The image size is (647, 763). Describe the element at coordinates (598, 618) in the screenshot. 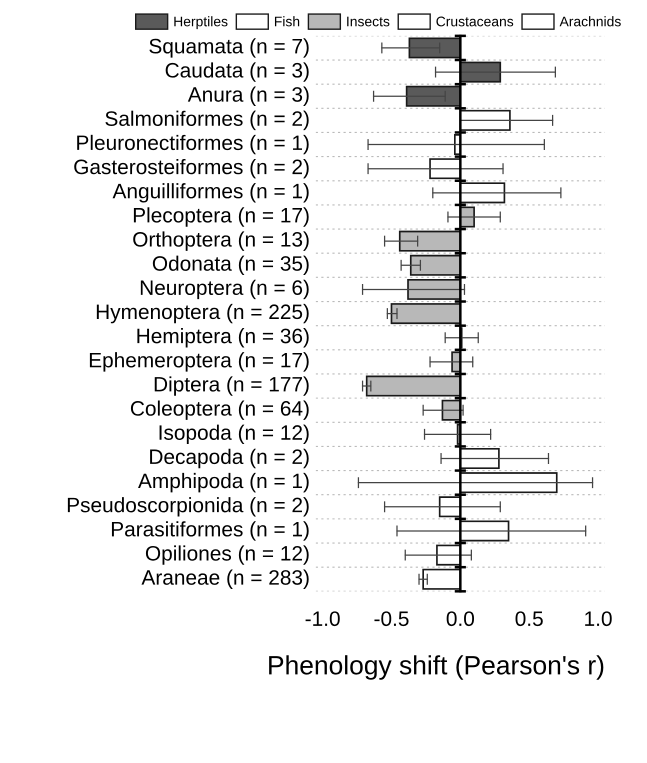

I see `x-tick-label: 1.0` at that location.